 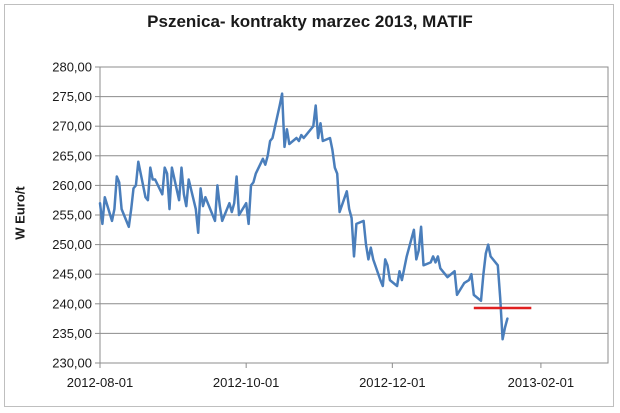 What do you see at coordinates (72, 215) in the screenshot?
I see `y-tick-label: 255,00` at bounding box center [72, 215].